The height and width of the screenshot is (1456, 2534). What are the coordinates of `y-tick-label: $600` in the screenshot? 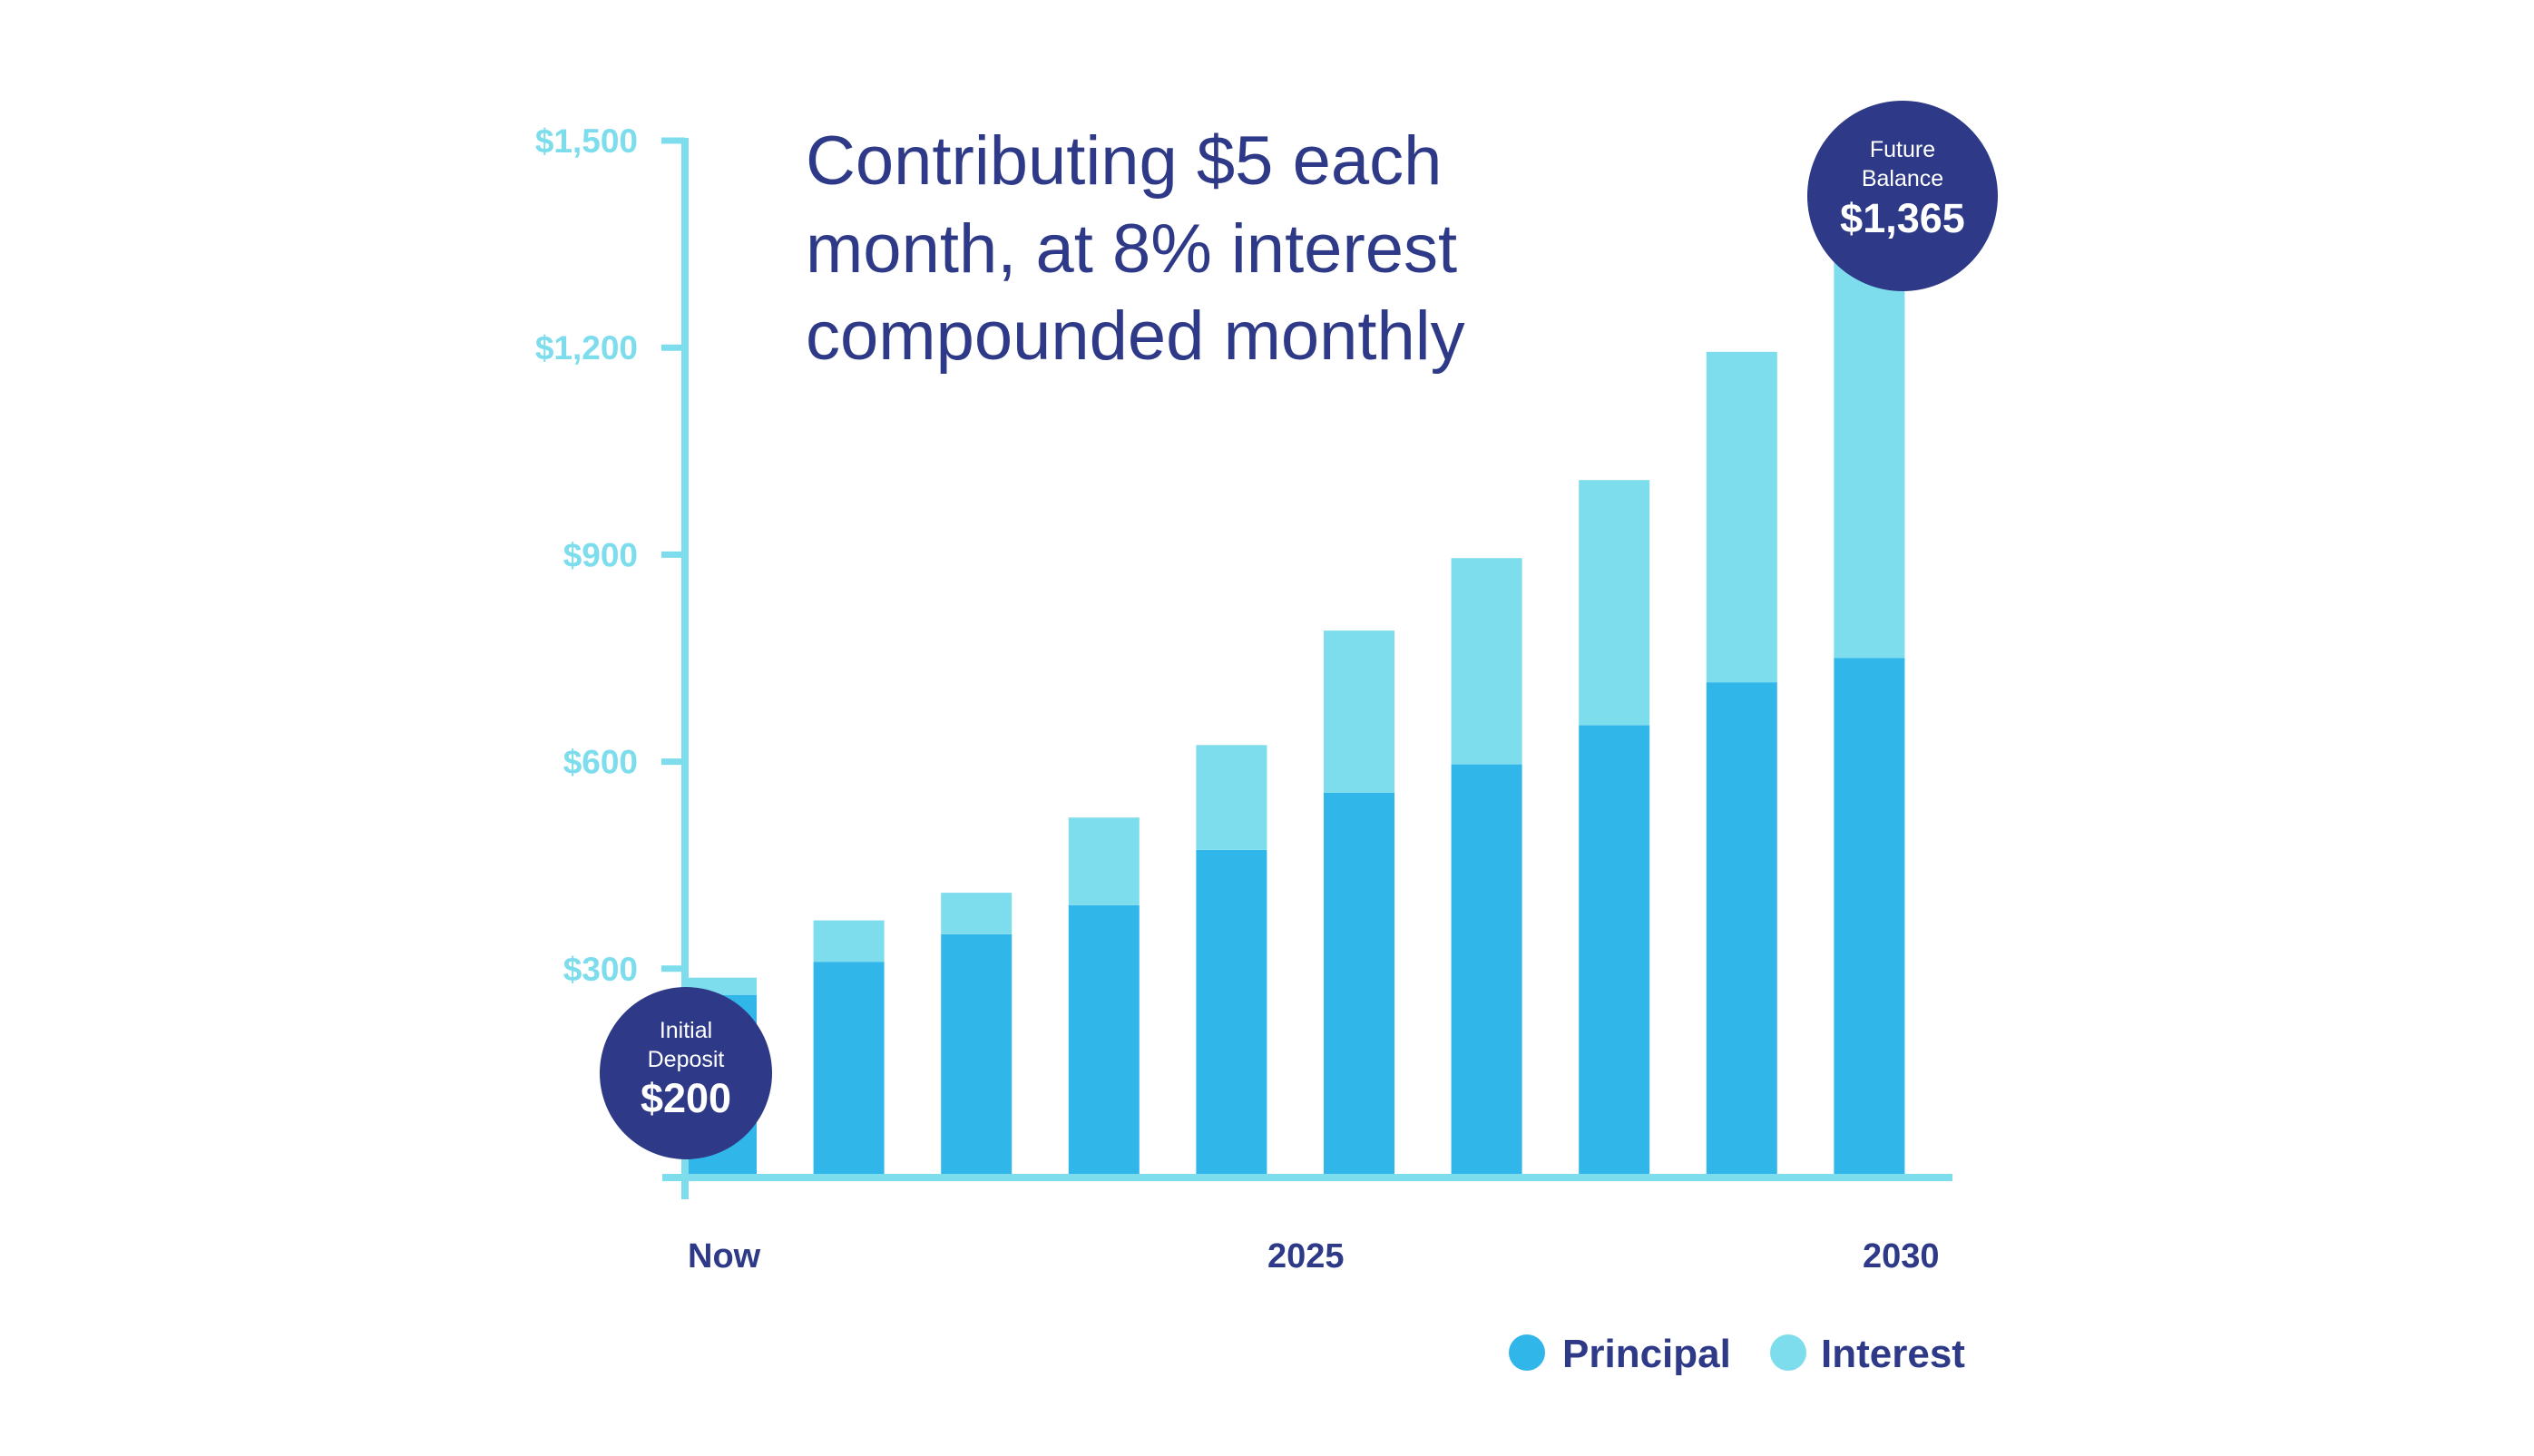 It's located at (600, 762).